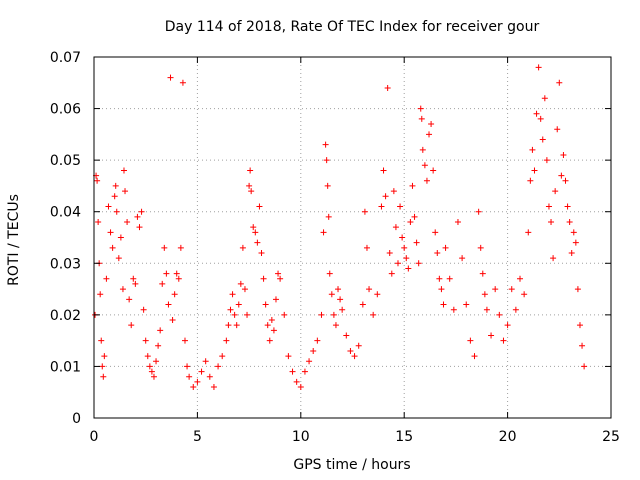 The width and height of the screenshot is (640, 480). What do you see at coordinates (65, 213) in the screenshot?
I see `y-tick-label: 0.04` at bounding box center [65, 213].